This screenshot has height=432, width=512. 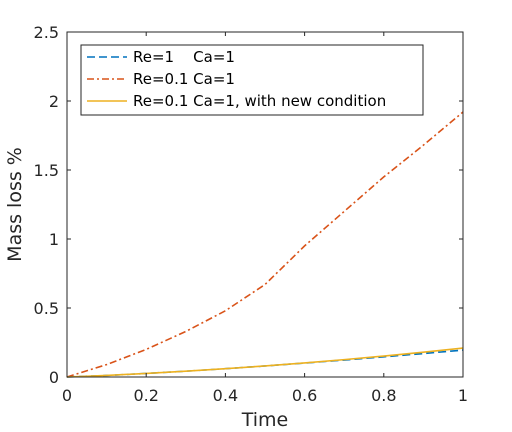 I want to click on legend-box, so click(x=252, y=80).